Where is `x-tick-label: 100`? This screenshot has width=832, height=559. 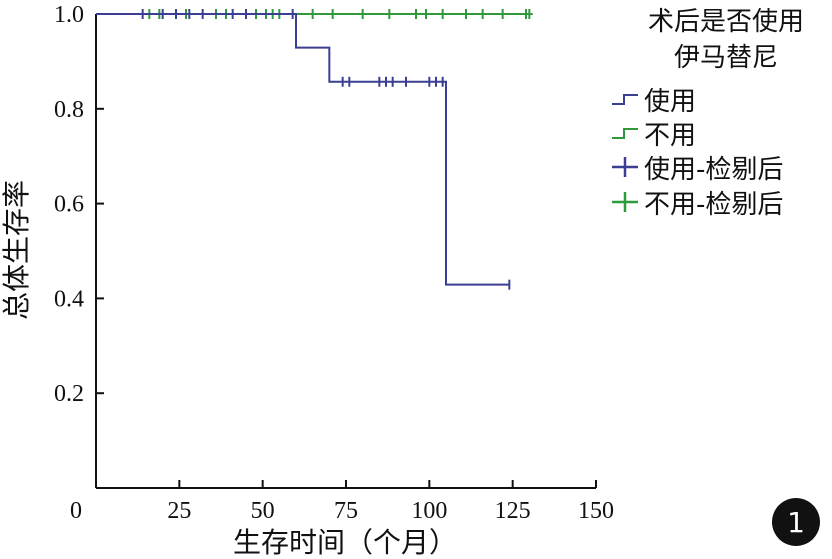 x-tick-label: 100 is located at coordinates (429, 511).